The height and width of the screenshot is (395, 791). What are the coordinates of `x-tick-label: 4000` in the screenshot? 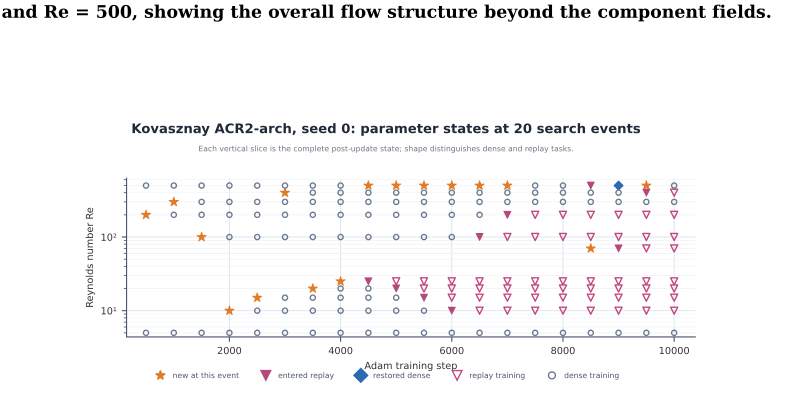 It's located at (340, 350).